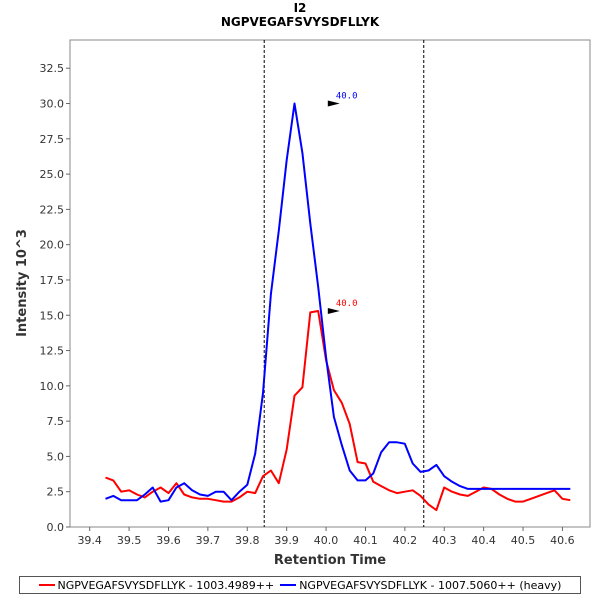 The width and height of the screenshot is (600, 600). I want to click on legend-label-light: NGPVEGAFSVYSDFLLYK - 1003.4989++, so click(166, 585).